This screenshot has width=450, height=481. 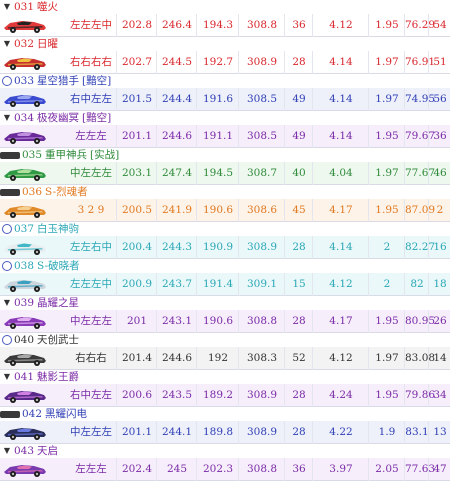 I want to click on car-title-row: ▼ 039 晶耀之星, so click(x=225, y=303).